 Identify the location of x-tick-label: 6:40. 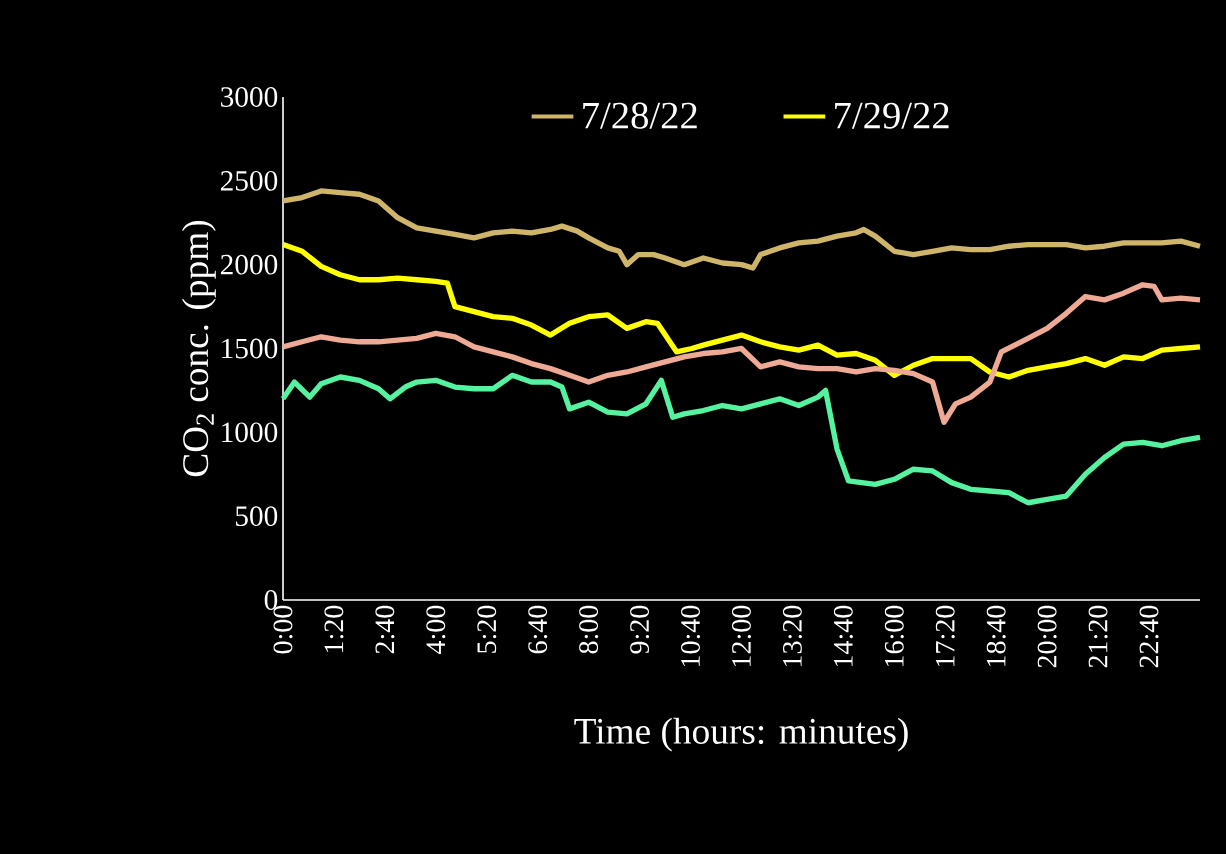
(538, 629).